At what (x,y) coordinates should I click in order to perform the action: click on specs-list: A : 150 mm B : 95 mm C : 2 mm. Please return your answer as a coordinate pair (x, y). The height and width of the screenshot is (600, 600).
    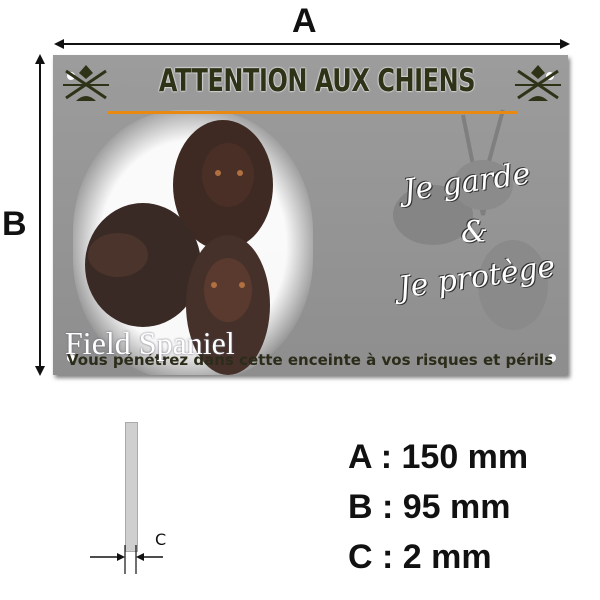
    Looking at the image, I should click on (438, 507).